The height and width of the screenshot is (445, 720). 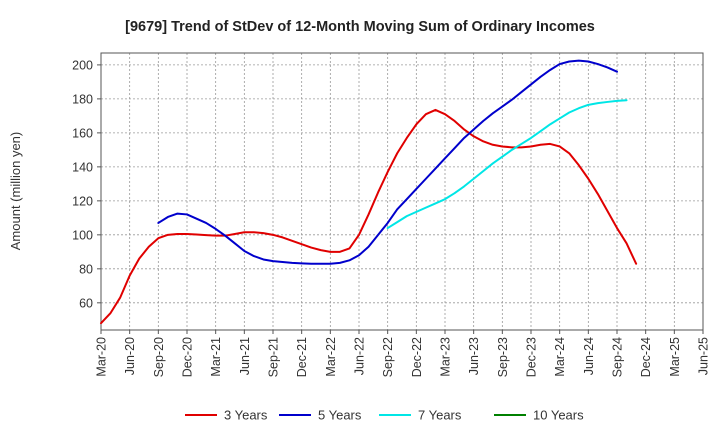 What do you see at coordinates (474, 356) in the screenshot?
I see `x-tick-label: Jun-23` at bounding box center [474, 356].